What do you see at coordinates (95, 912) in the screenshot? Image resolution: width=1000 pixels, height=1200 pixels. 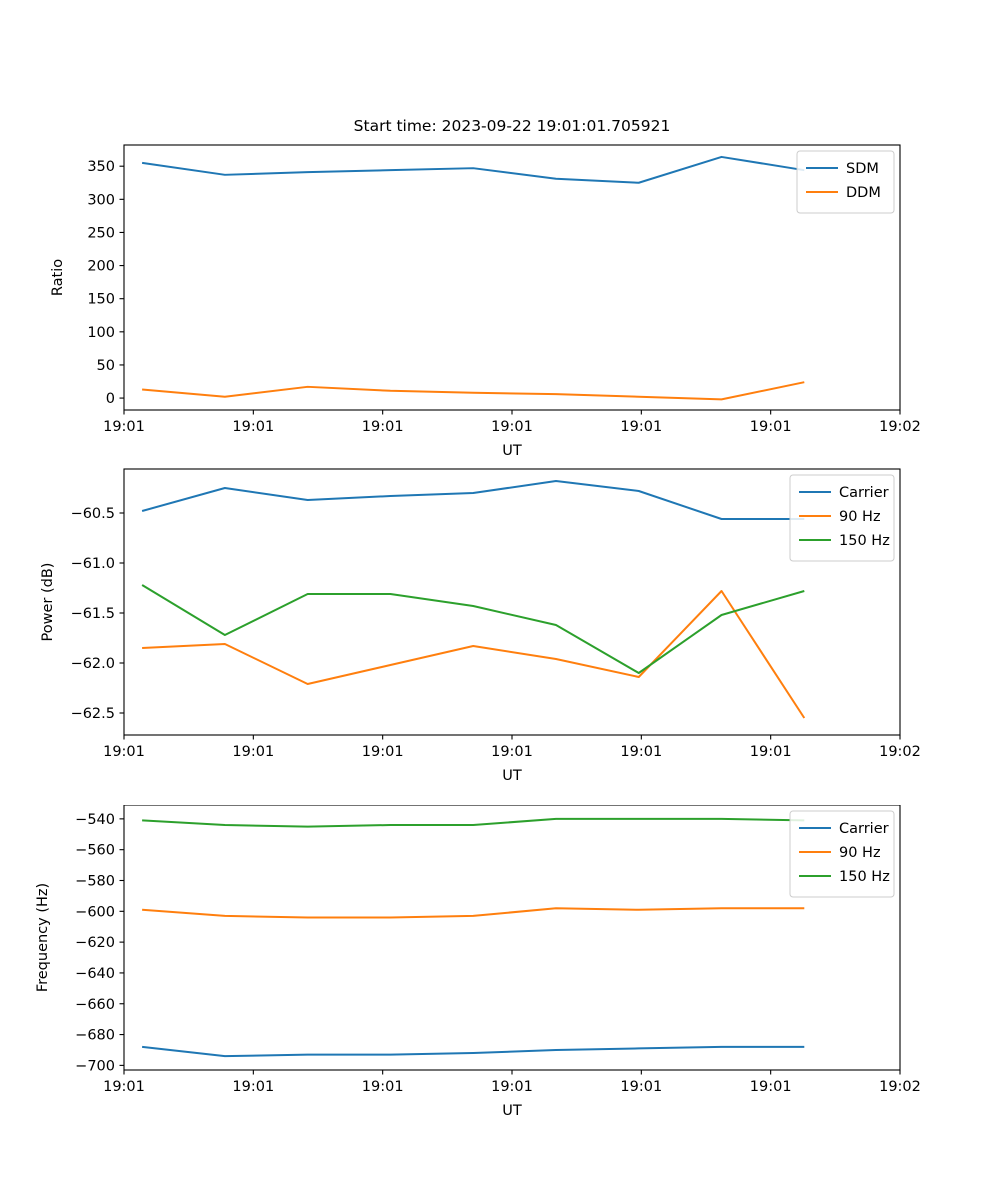 I see `y-tick-label: −600` at bounding box center [95, 912].